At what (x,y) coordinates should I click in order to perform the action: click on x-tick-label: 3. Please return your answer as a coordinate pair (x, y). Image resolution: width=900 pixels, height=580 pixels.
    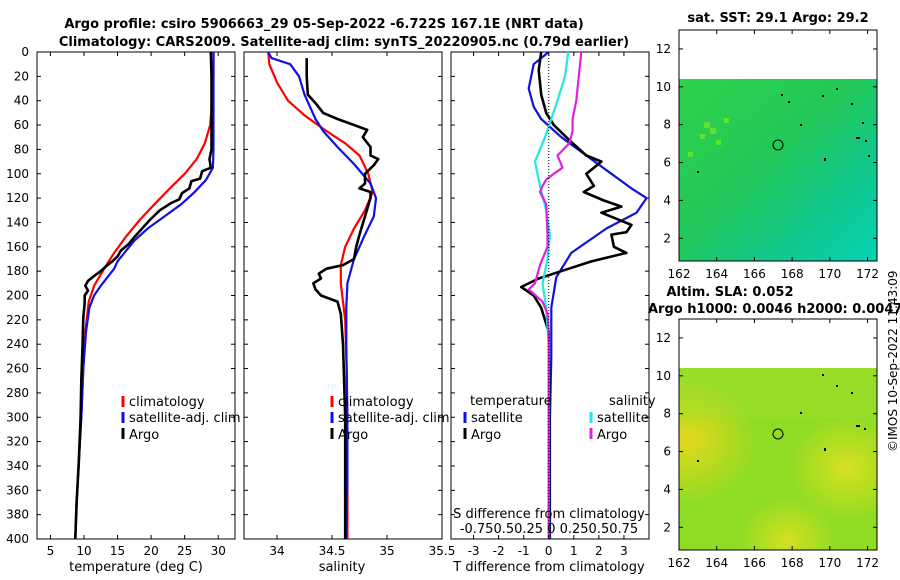
    Looking at the image, I should click on (624, 551).